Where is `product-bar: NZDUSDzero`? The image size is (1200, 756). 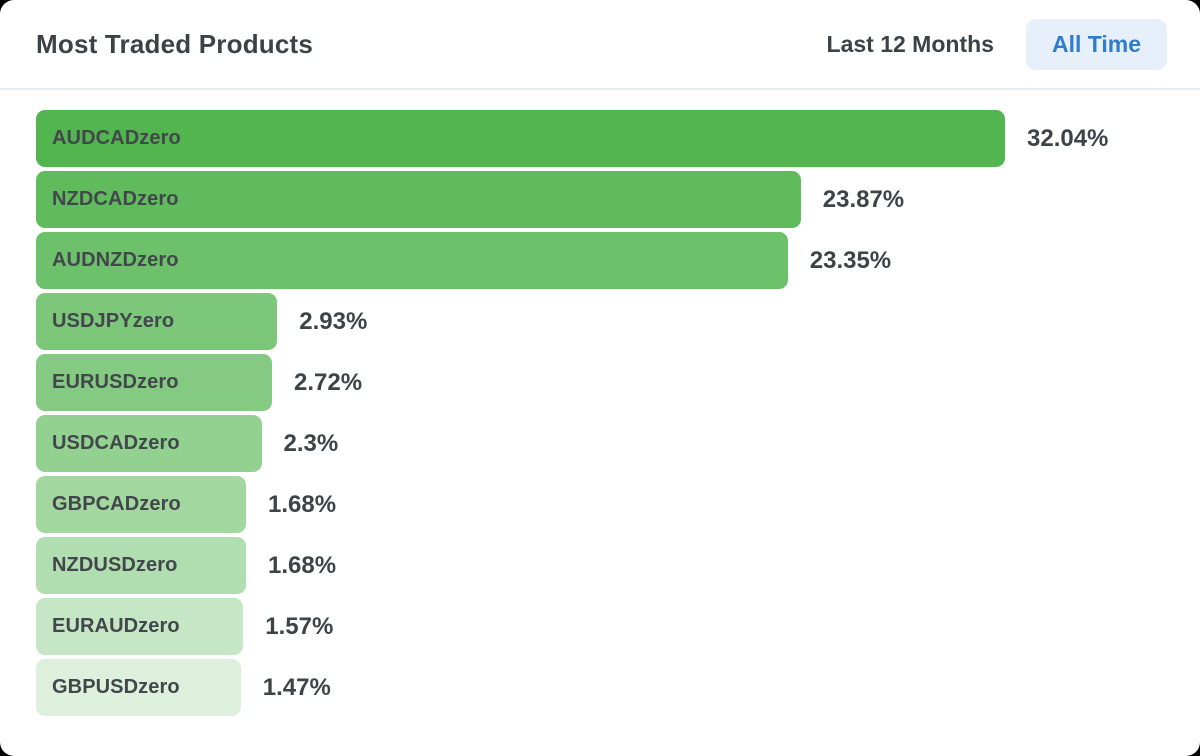 product-bar: NZDUSDzero is located at coordinates (141, 565).